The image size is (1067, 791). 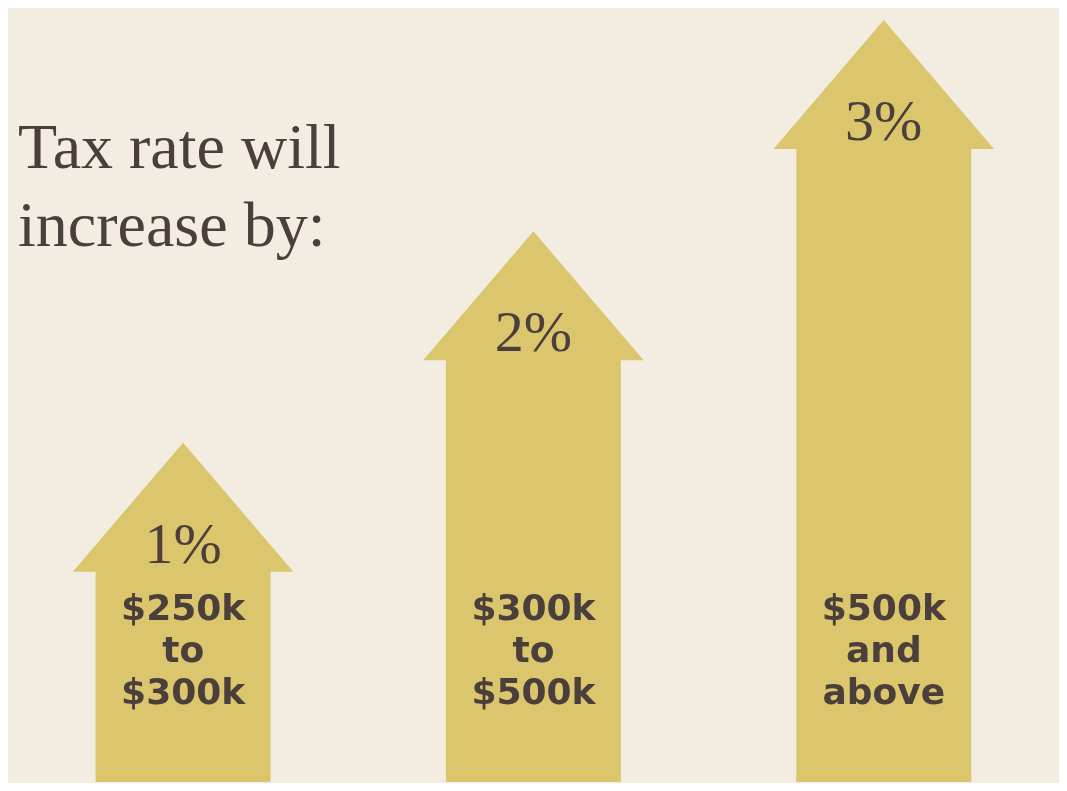 I want to click on data-label: 1%, so click(x=183, y=543).